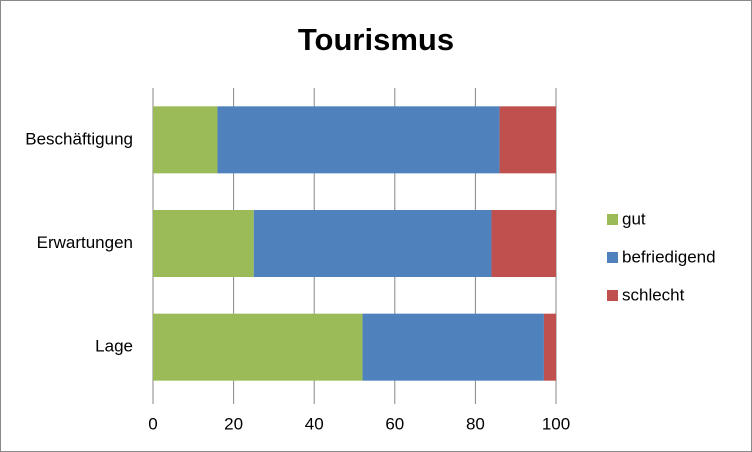 Image resolution: width=752 pixels, height=452 pixels. I want to click on y-tick-label: Erwartungen, so click(85, 242).